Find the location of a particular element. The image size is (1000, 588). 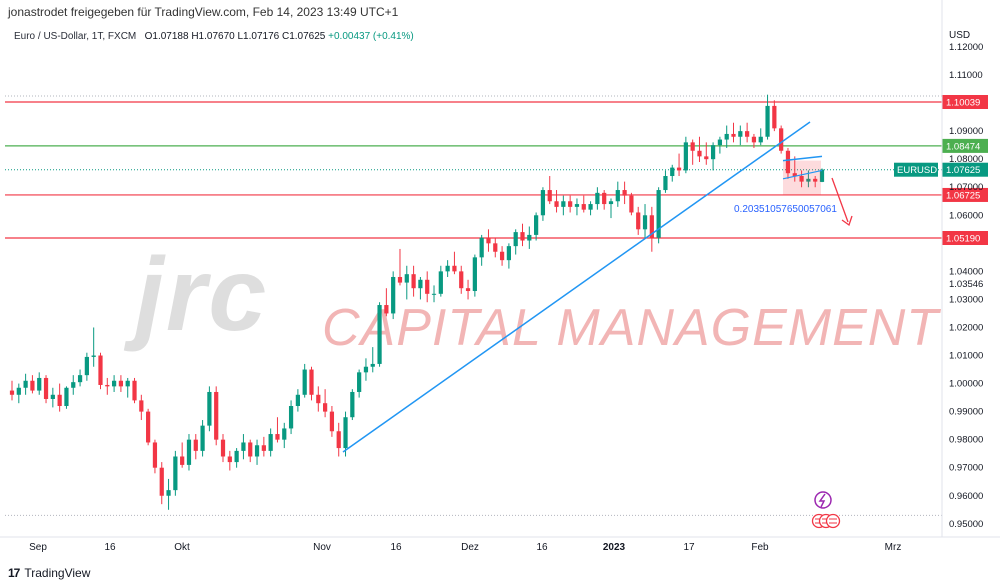

x-tick-label: Okt is located at coordinates (182, 547).